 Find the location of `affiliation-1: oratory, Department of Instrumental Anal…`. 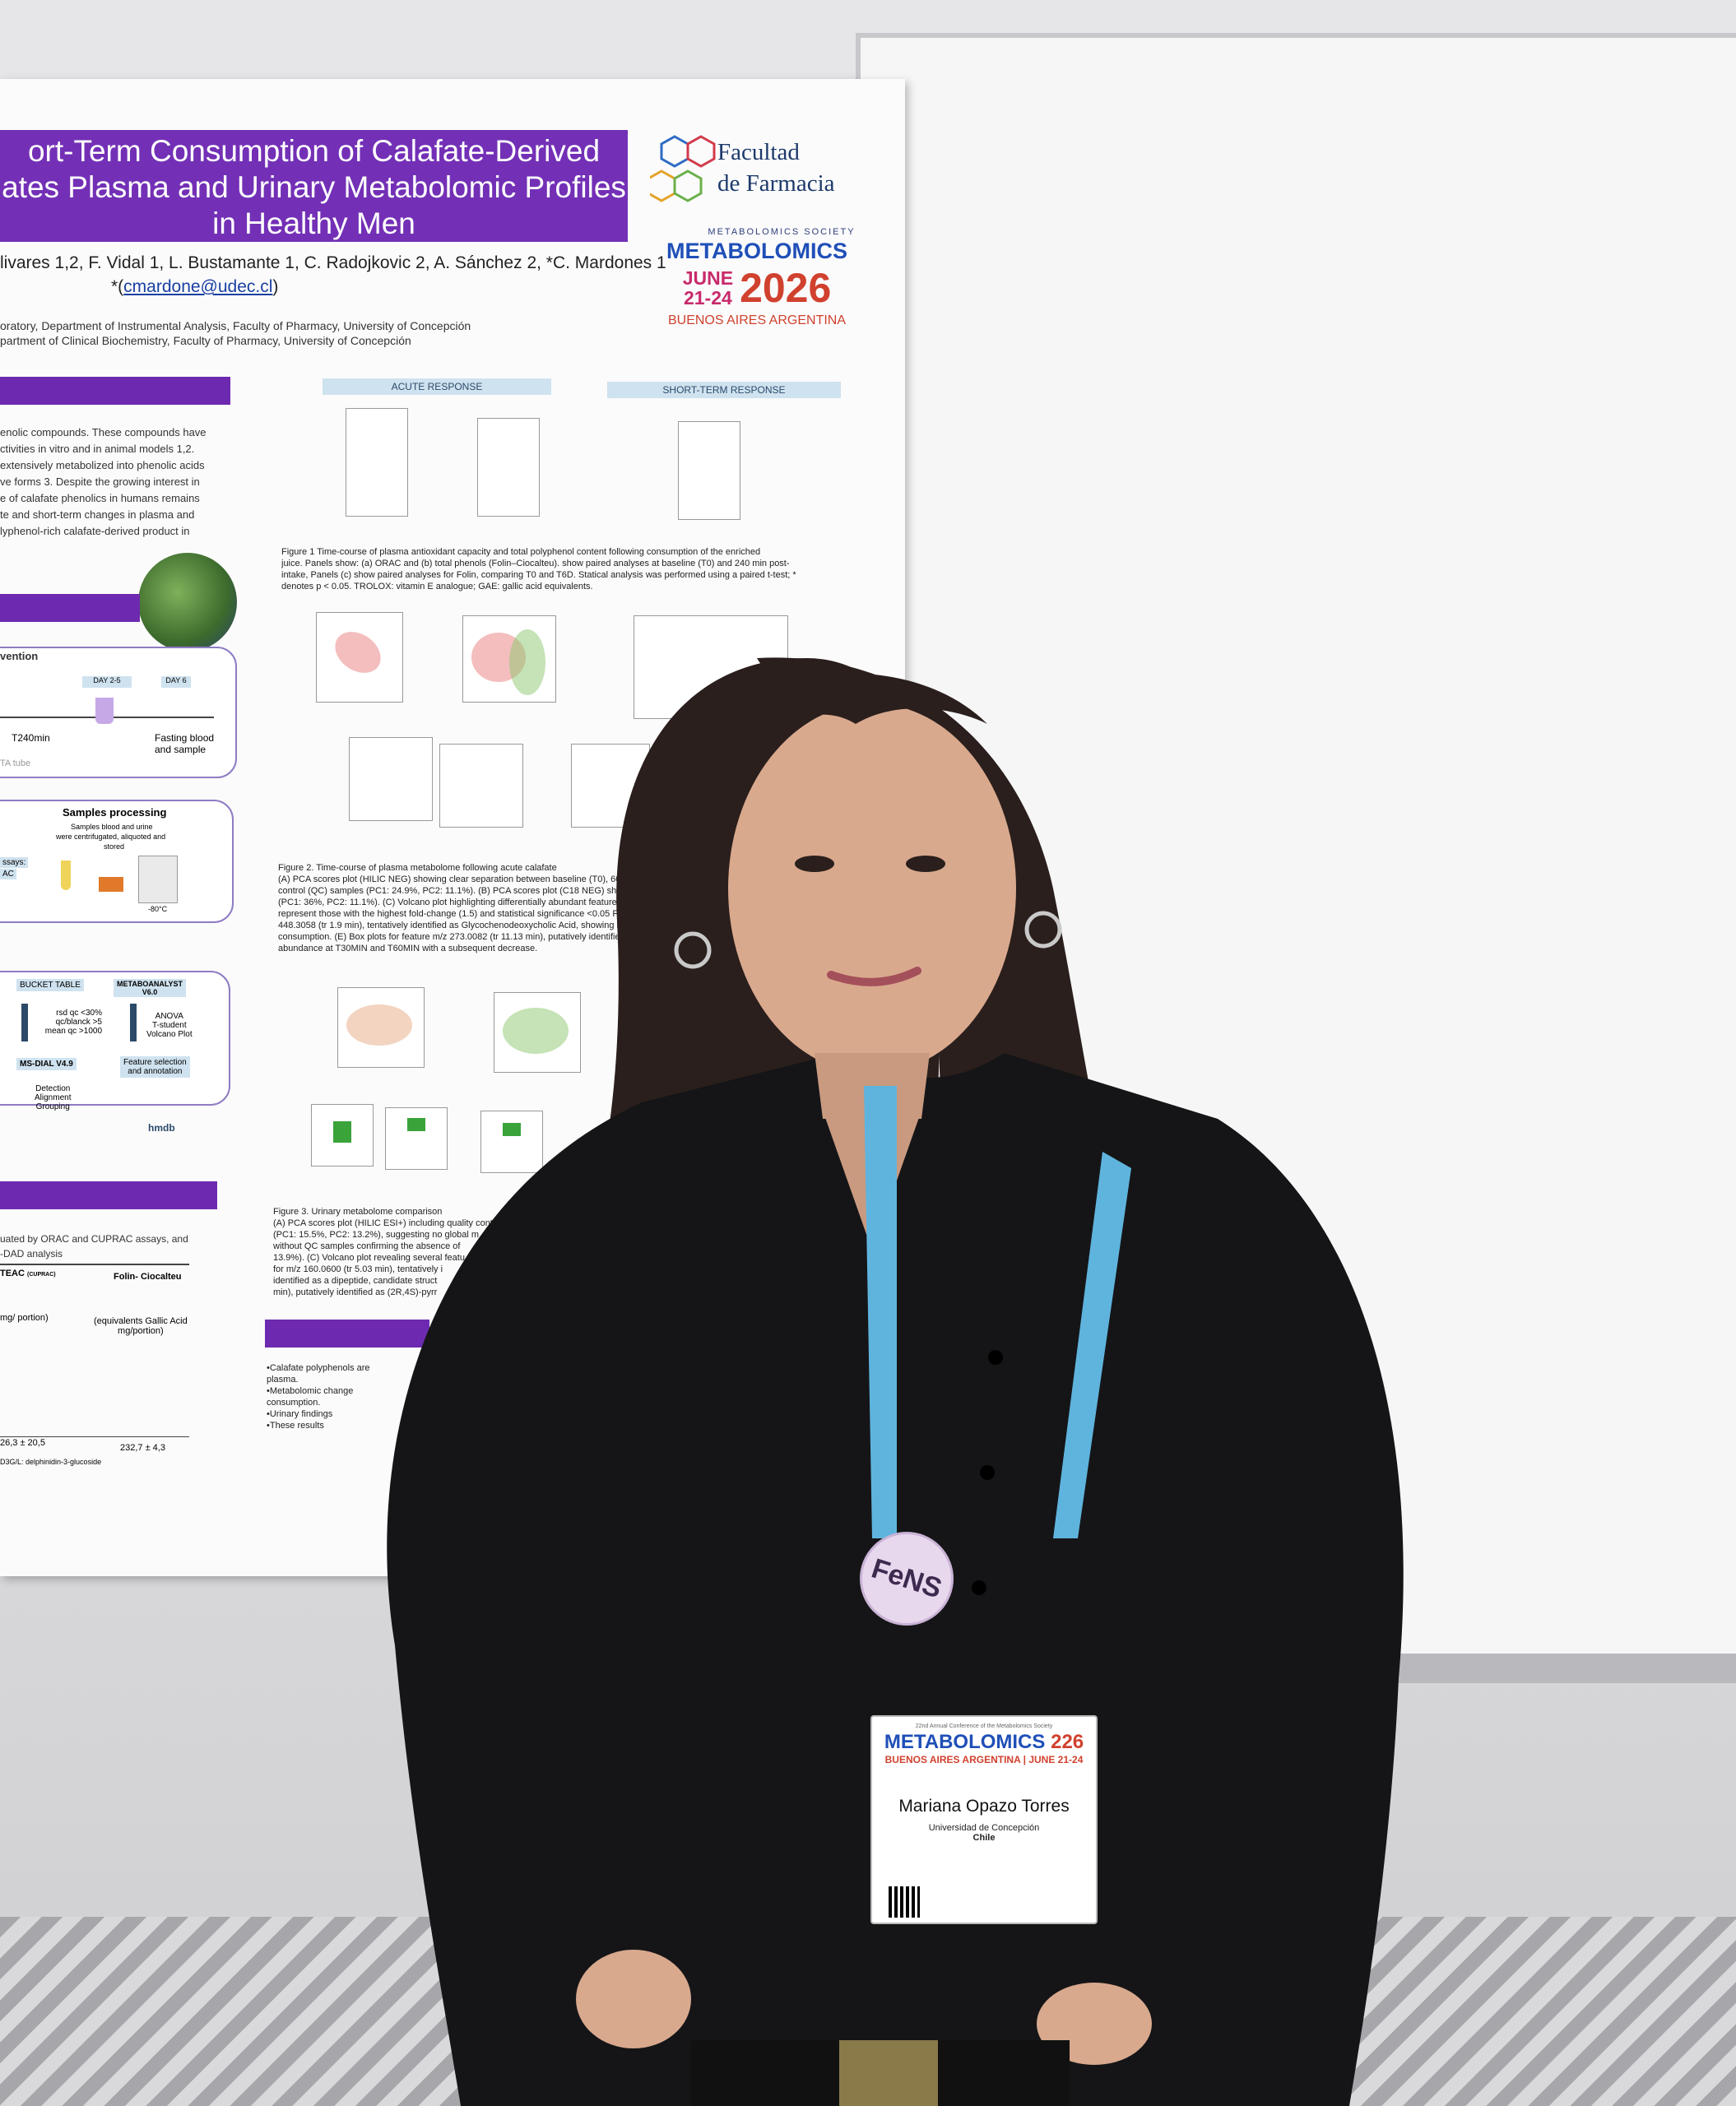

affiliation-1: oratory, Department of Instrumental Anal… is located at coordinates (235, 325).